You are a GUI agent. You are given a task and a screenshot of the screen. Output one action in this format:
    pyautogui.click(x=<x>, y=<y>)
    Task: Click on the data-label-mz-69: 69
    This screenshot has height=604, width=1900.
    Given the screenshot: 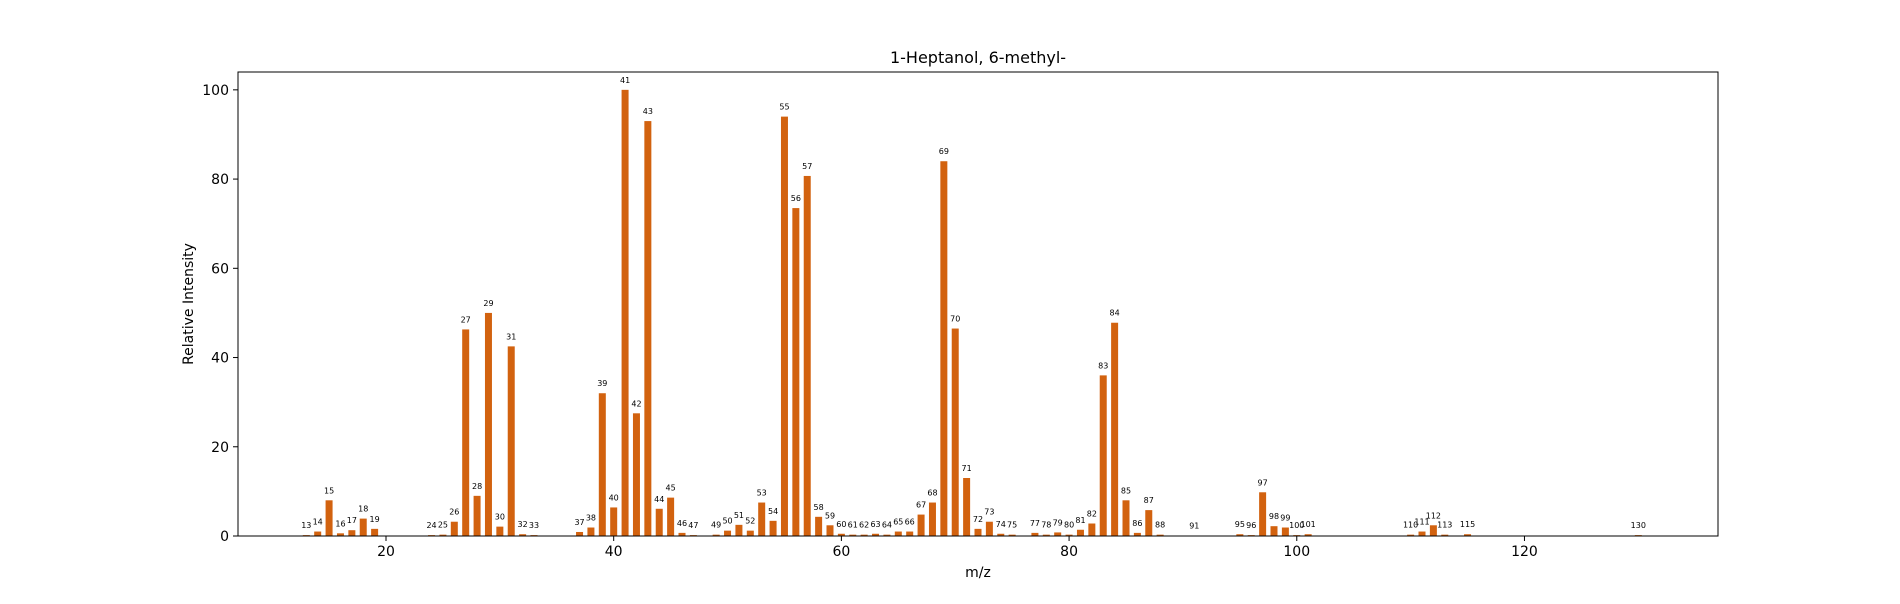 What is the action you would take?
    pyautogui.click(x=944, y=151)
    